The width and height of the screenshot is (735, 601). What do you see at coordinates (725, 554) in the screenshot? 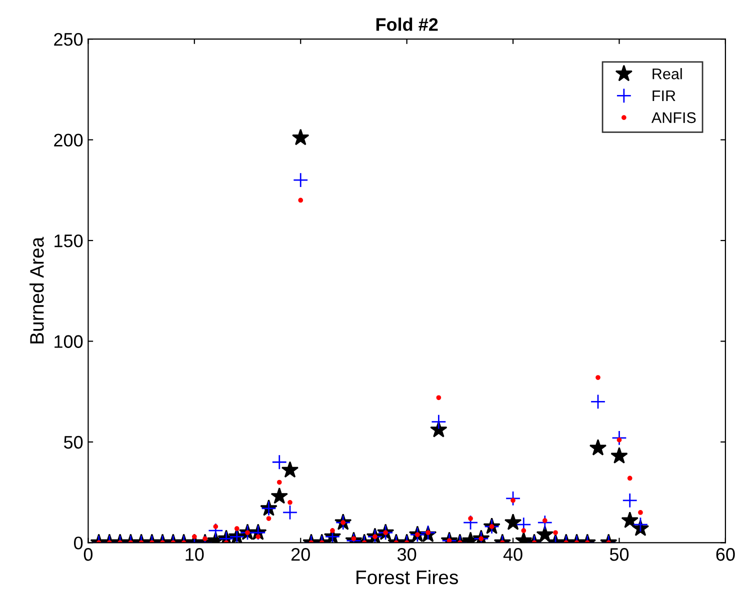
I see `x-tick-label: 60` at bounding box center [725, 554].